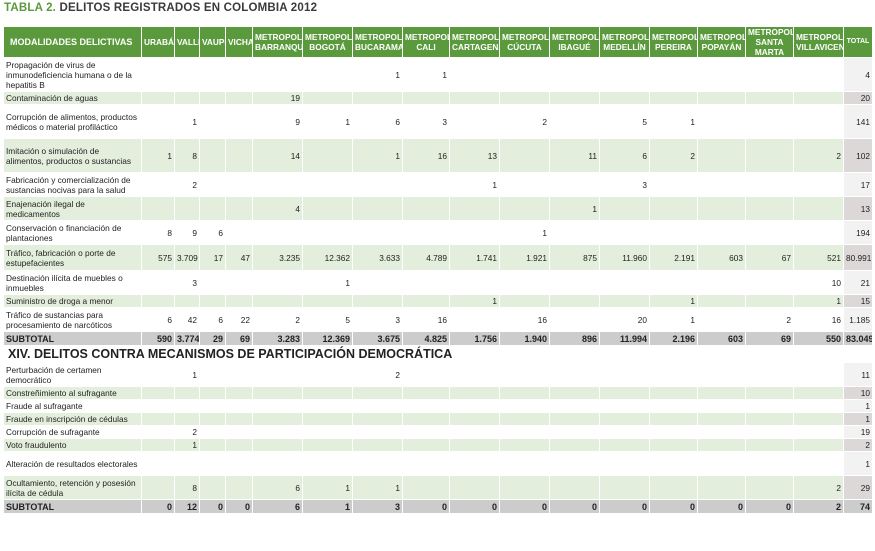 Image resolution: width=875 pixels, height=551 pixels. I want to click on subtotal-value: 11.994, so click(624, 338).